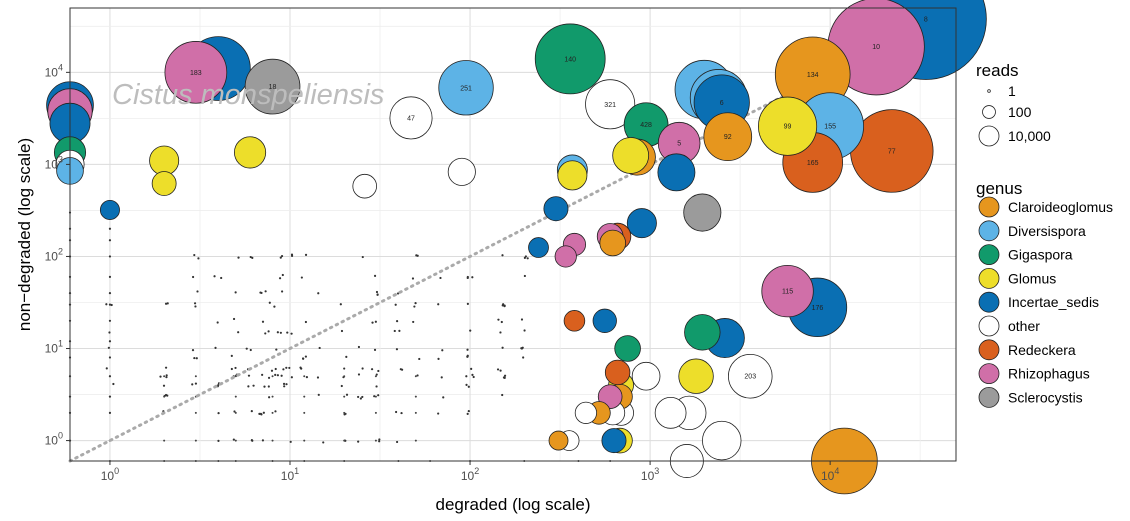 This screenshot has width=1130, height=521. What do you see at coordinates (989, 112) in the screenshot?
I see `reads-legend-key` at bounding box center [989, 112].